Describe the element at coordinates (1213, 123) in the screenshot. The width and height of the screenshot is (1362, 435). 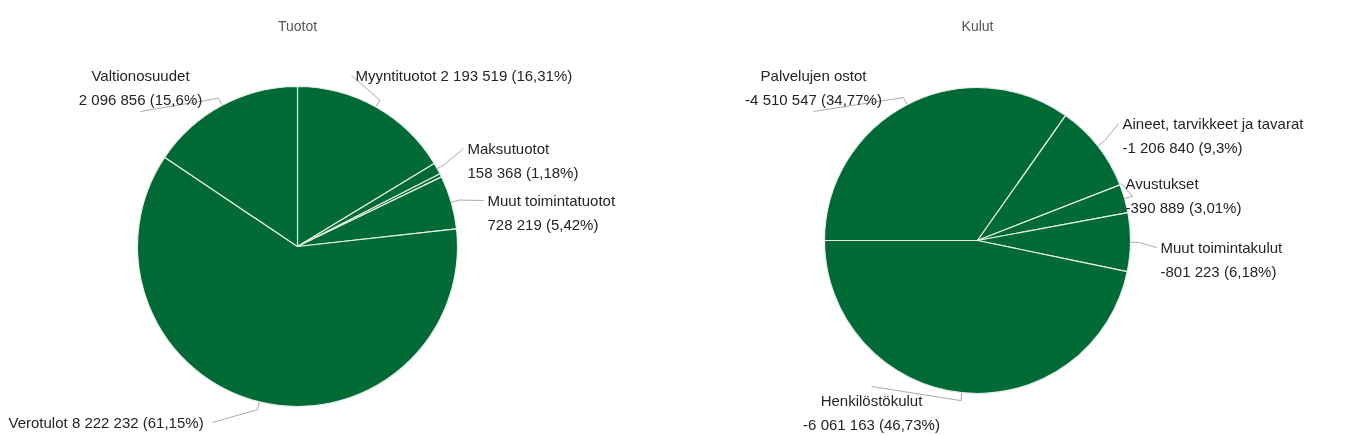
I see `slice-label: Aineet, tarvikkeet ja tavarat` at that location.